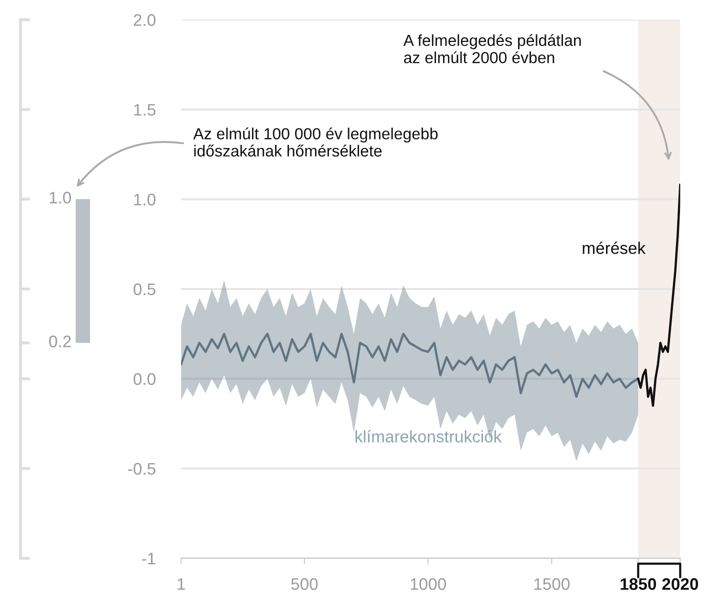 Image resolution: width=713 pixels, height=599 pixels. Describe the element at coordinates (61, 198) in the screenshot. I see `text: 1.0` at that location.